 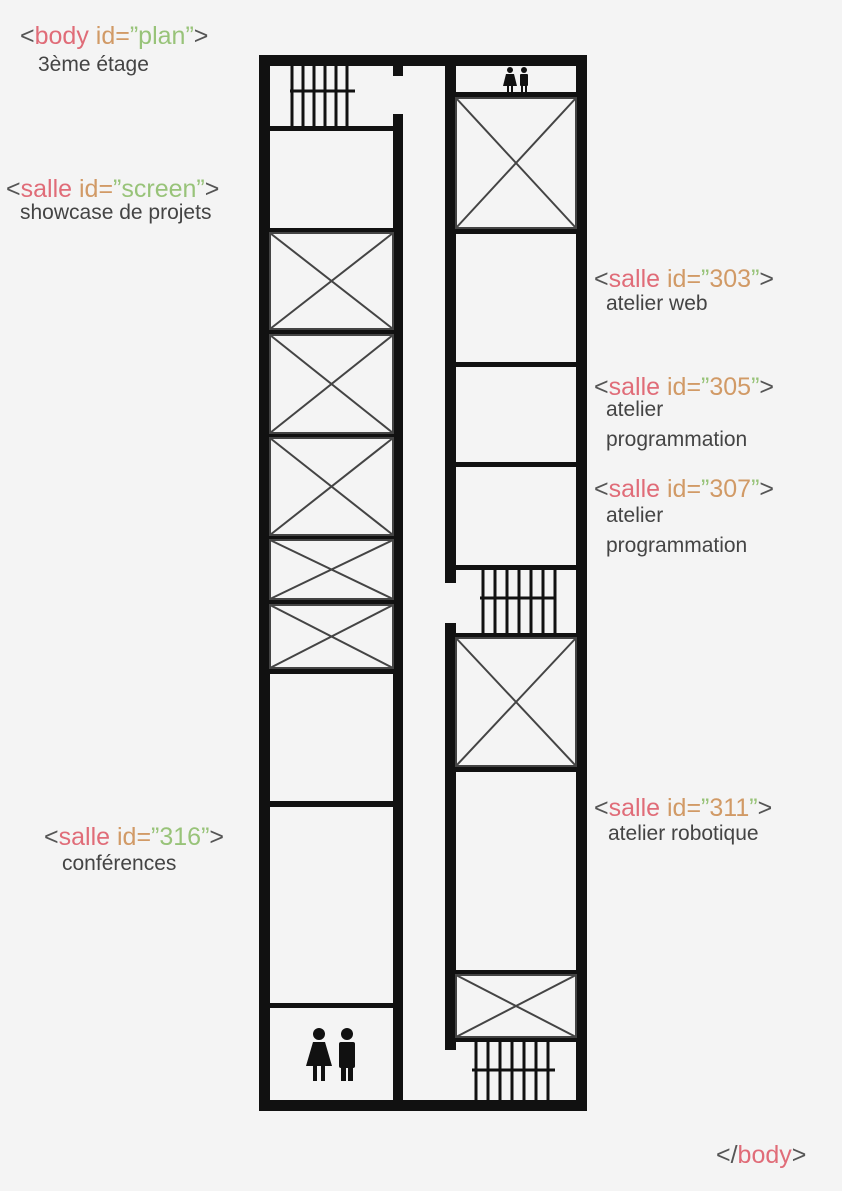 I want to click on salle-screen-description: showcase de projets, so click(x=116, y=212).